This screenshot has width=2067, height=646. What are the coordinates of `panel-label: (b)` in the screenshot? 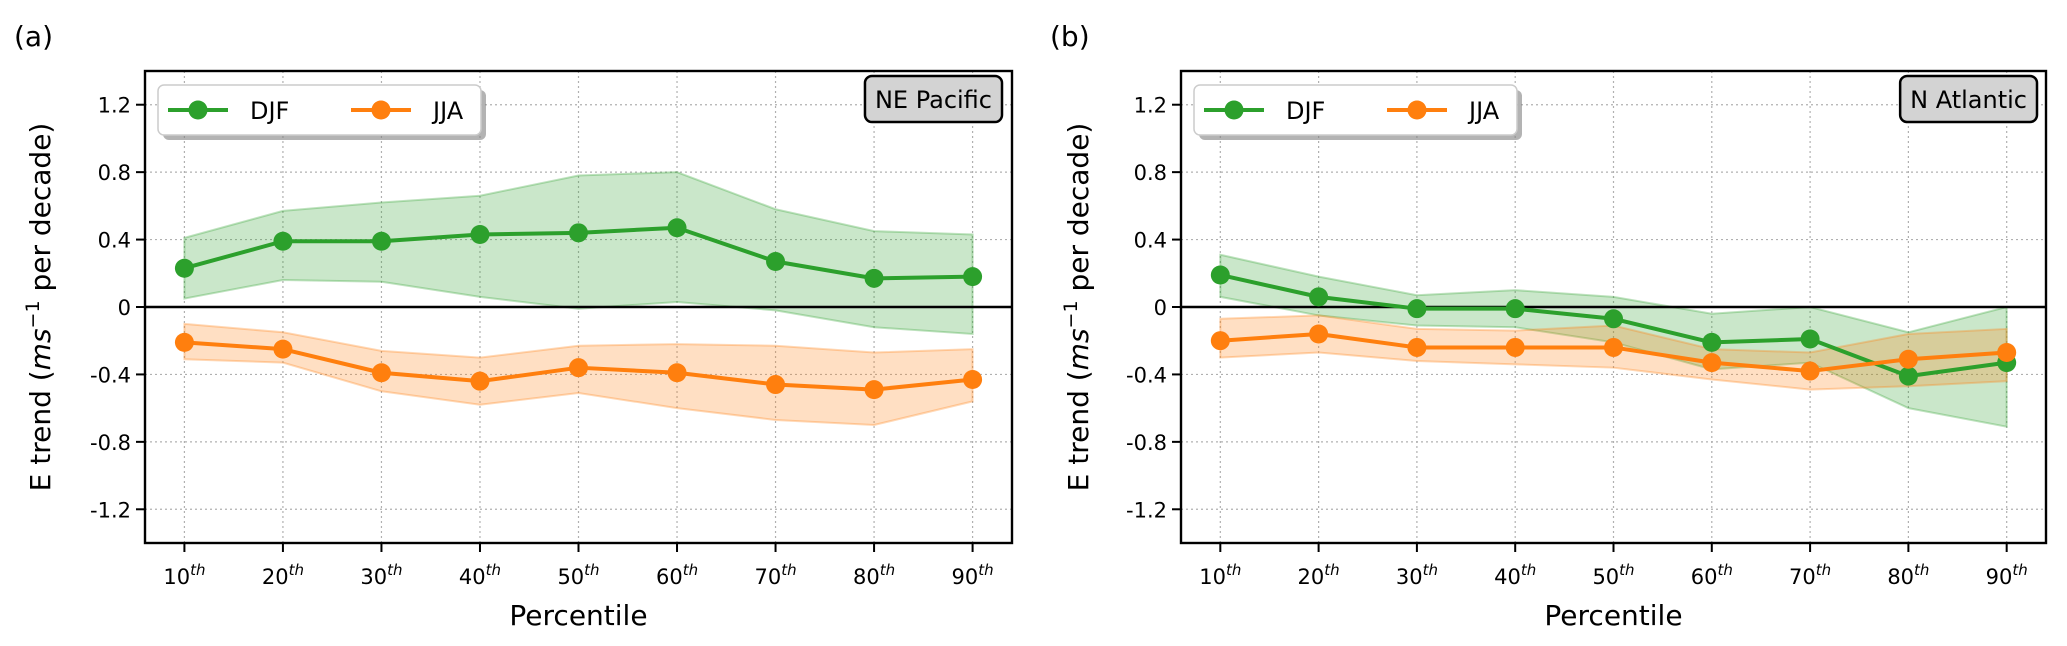 It's located at (1070, 36).